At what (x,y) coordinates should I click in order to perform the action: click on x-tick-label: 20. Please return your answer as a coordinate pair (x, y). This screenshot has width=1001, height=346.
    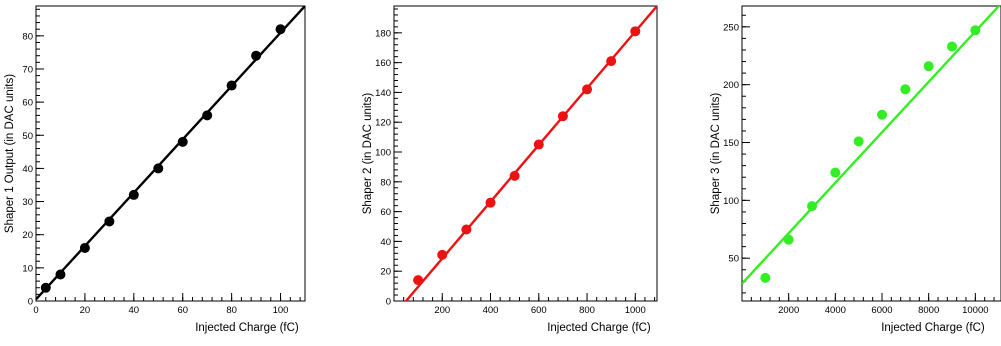
    Looking at the image, I should click on (85, 310).